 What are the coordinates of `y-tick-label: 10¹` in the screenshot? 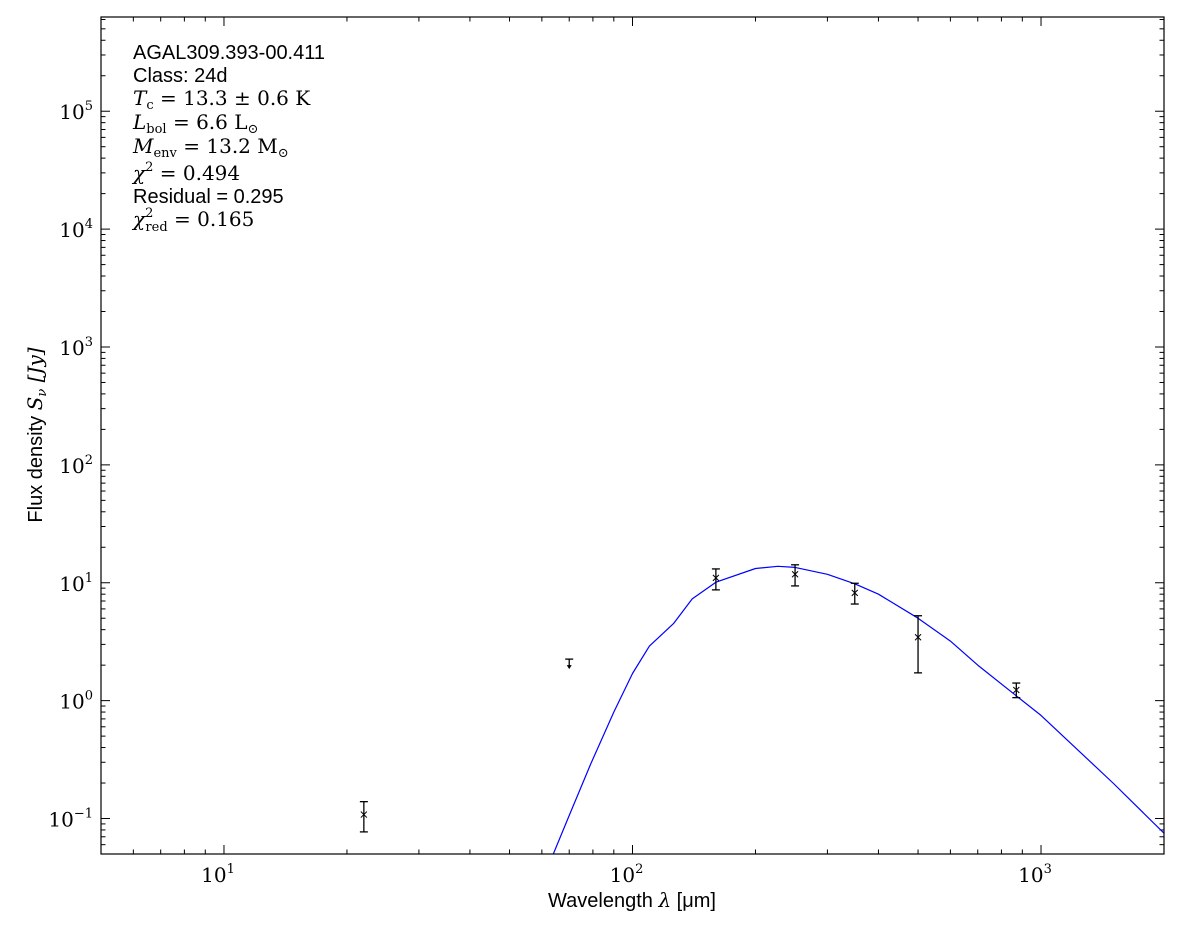 It's located at (76, 583).